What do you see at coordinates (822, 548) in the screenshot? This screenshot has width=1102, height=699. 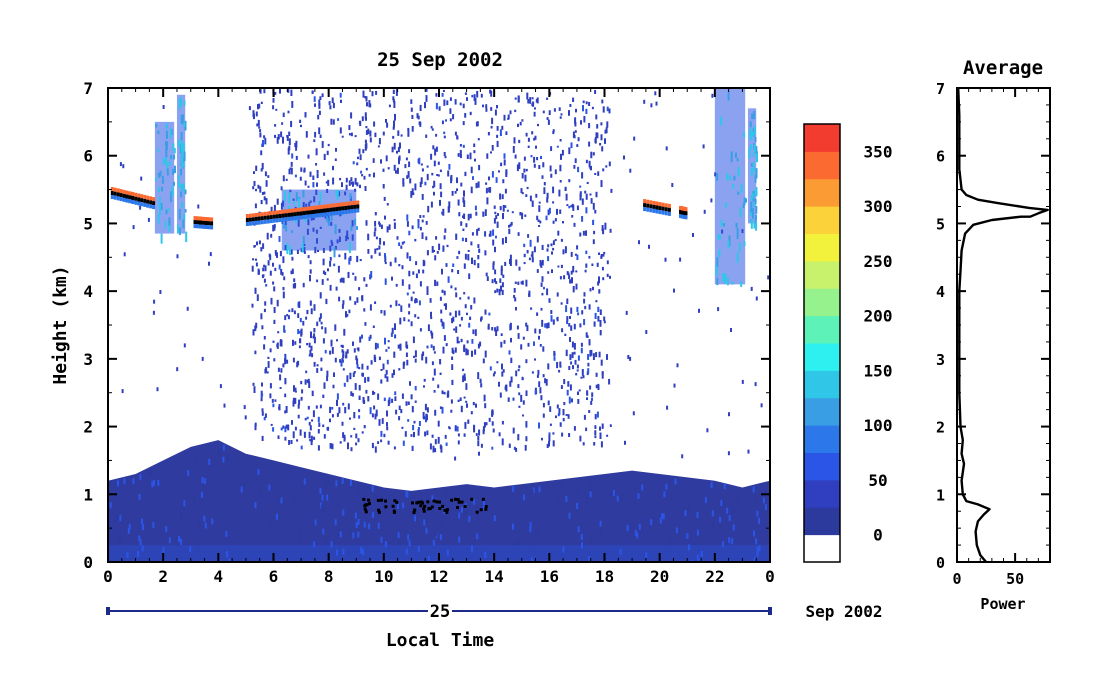 I see `colorbar-cell` at bounding box center [822, 548].